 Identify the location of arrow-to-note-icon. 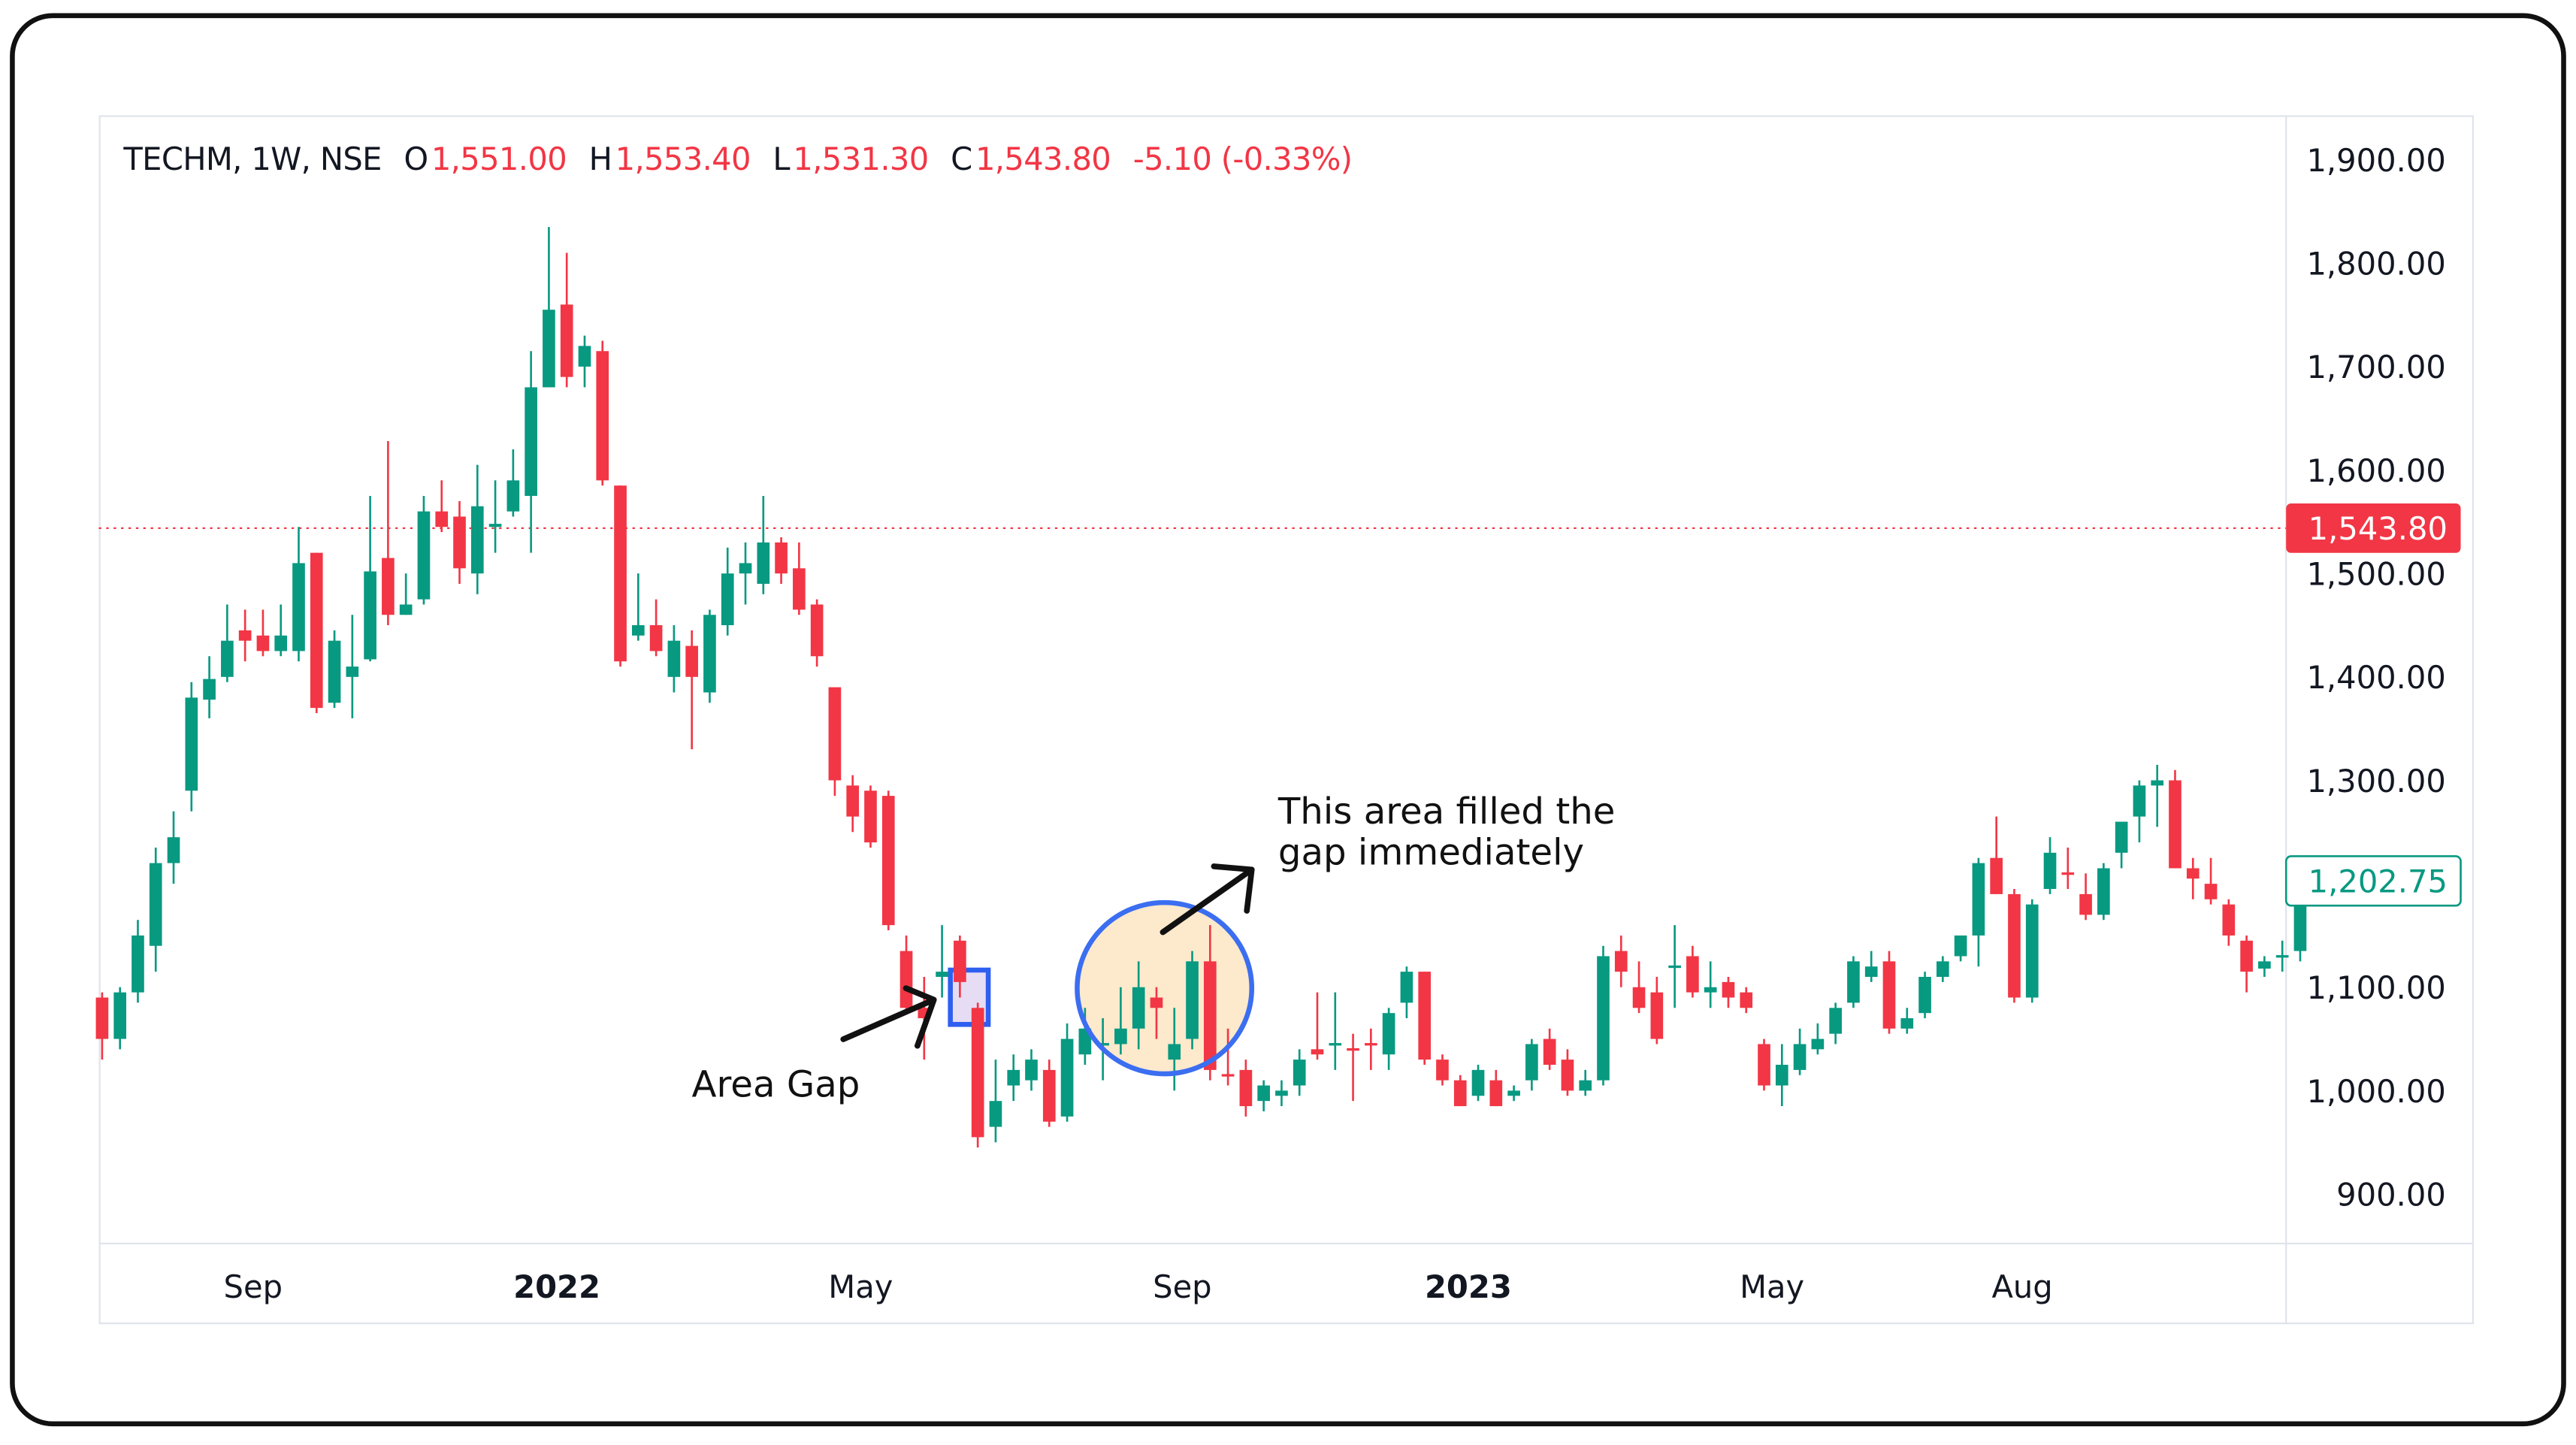
(1207, 899).